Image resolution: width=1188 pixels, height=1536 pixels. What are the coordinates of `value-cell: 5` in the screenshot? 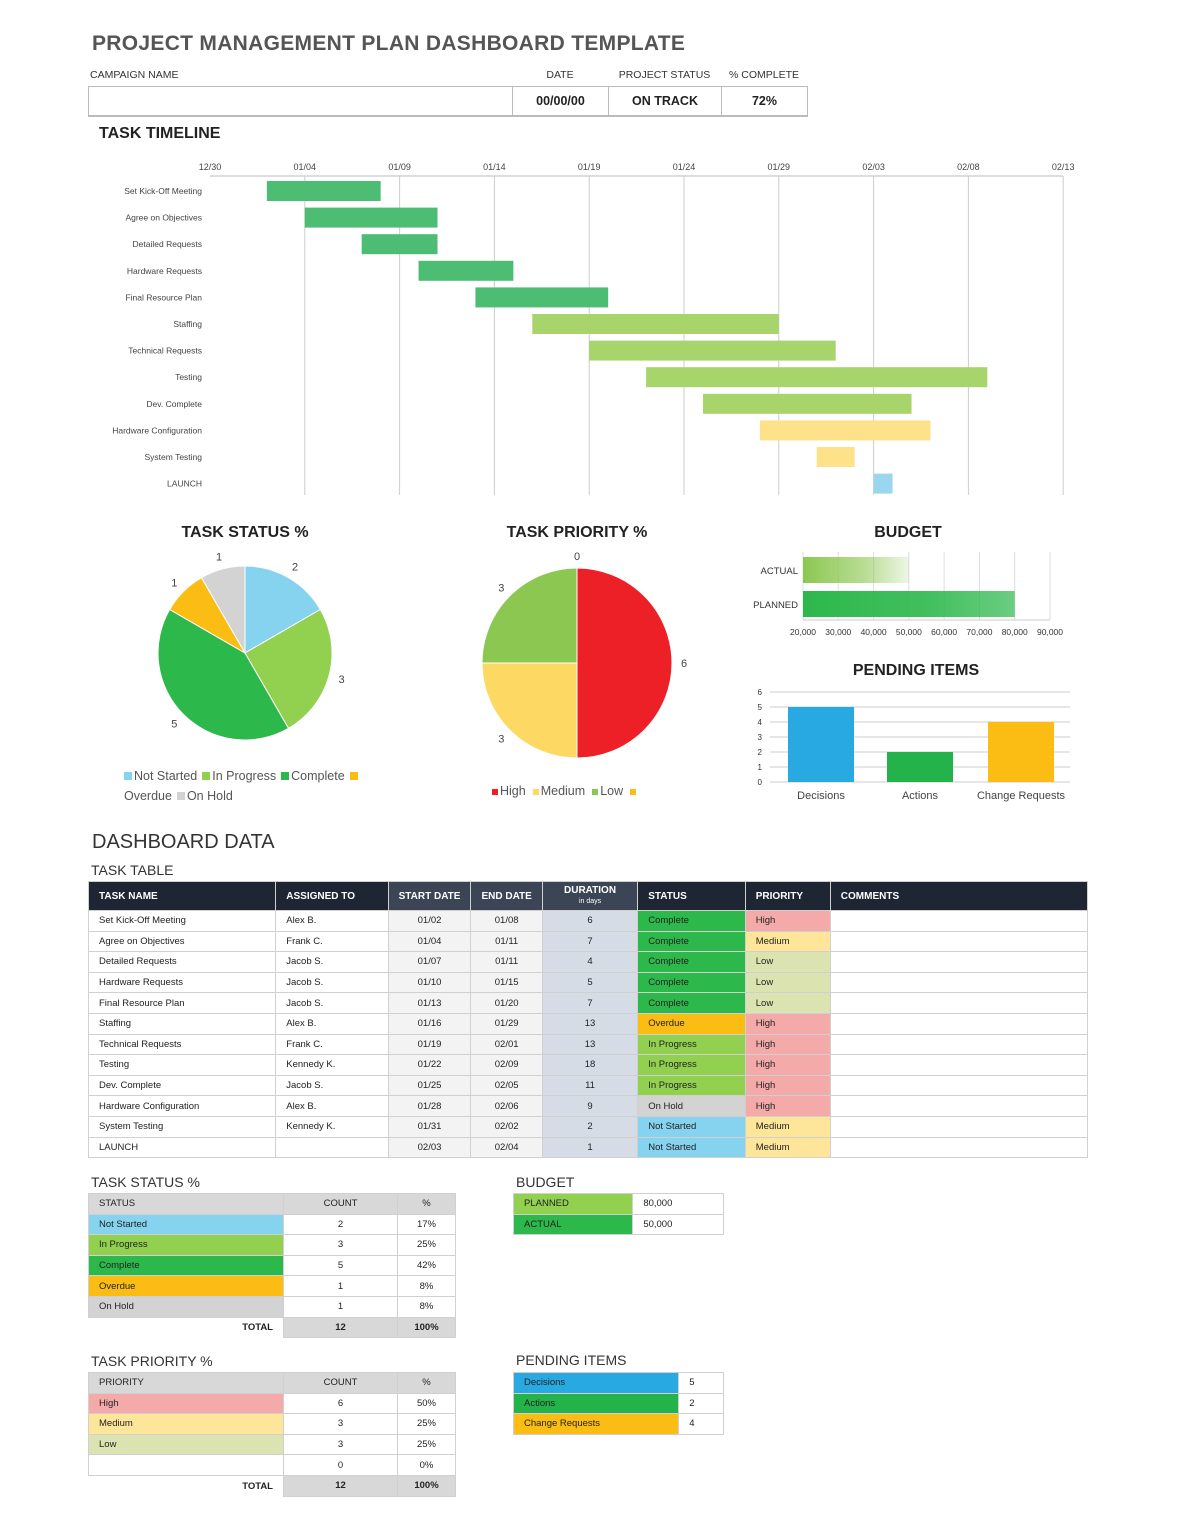 It's located at (701, 1383).